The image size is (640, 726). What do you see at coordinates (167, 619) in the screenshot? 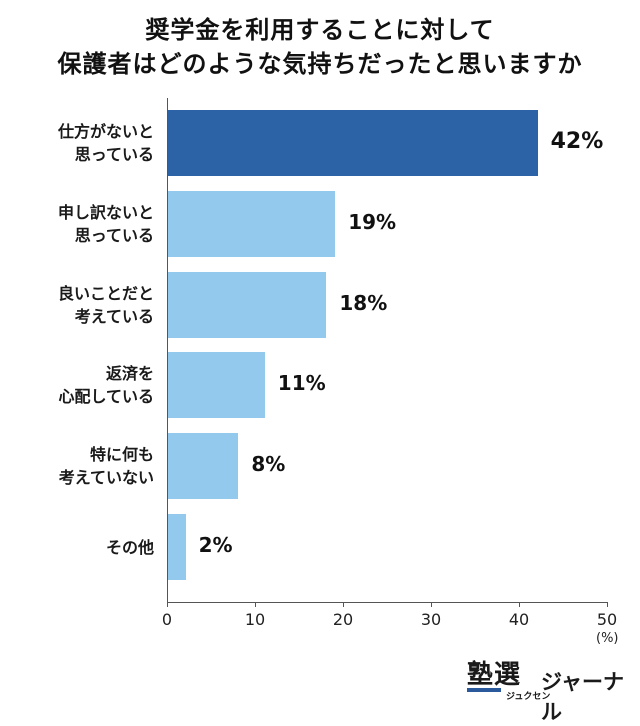
I see `x-tick-label-0: 0` at bounding box center [167, 619].